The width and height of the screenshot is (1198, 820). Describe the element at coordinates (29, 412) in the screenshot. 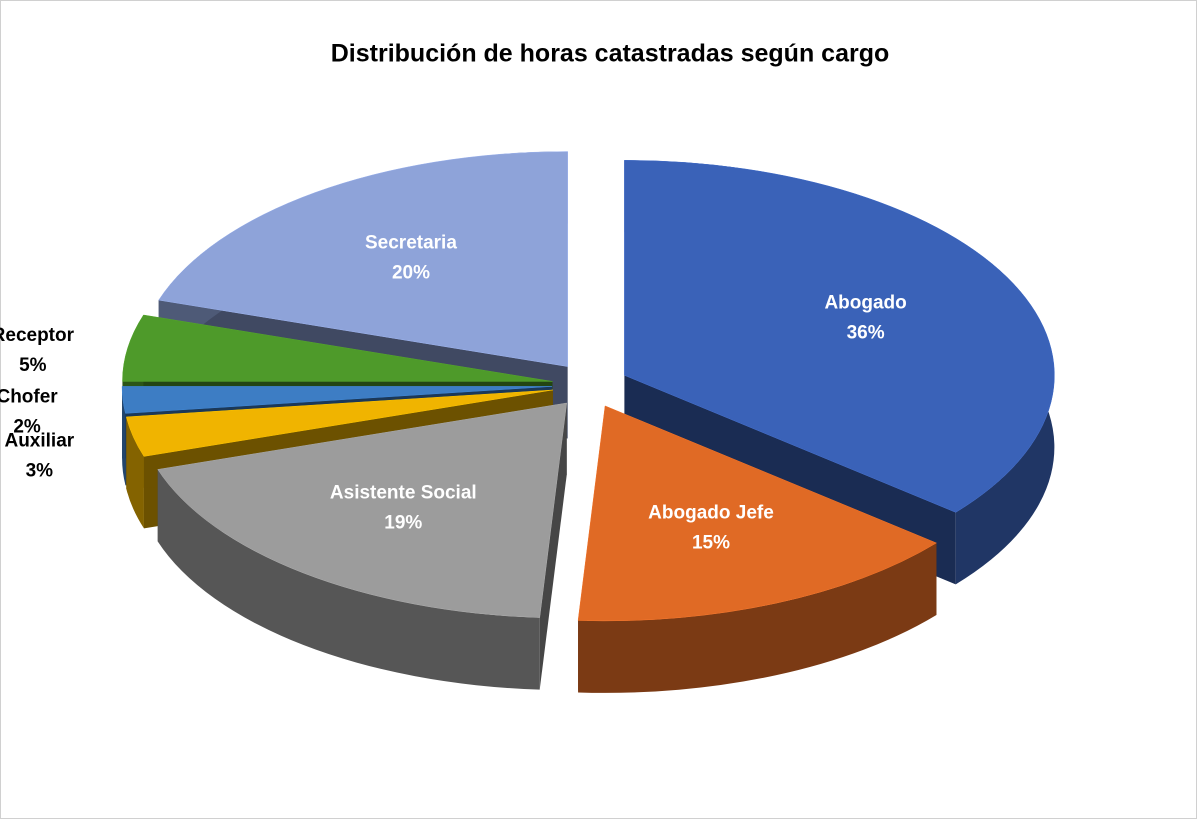

I see `data-label: Chofer 2%` at that location.